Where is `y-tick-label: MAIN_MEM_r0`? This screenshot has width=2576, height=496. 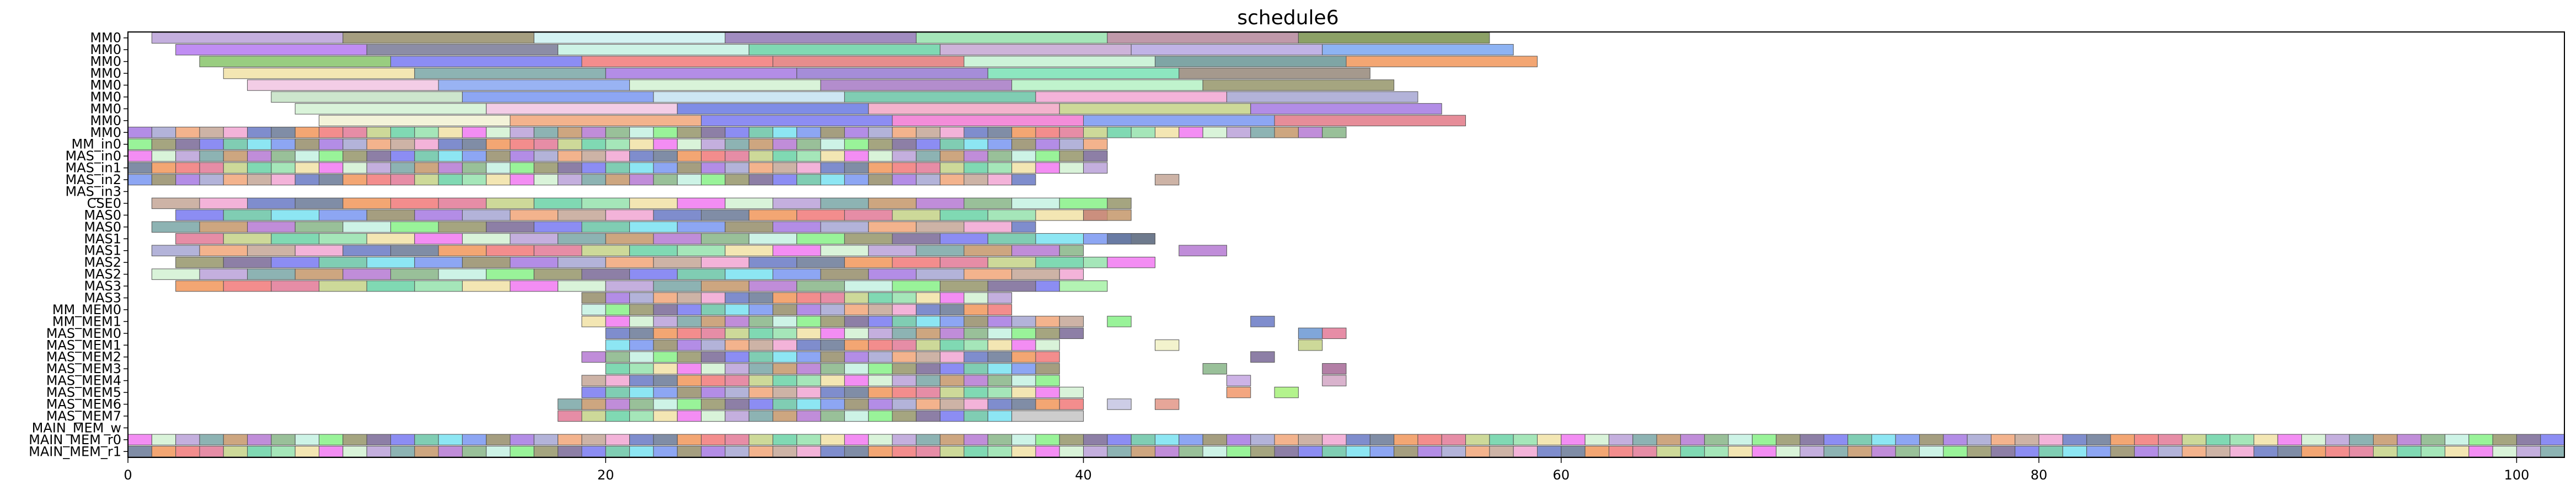
y-tick-label: MAIN_MEM_r0 is located at coordinates (75, 440).